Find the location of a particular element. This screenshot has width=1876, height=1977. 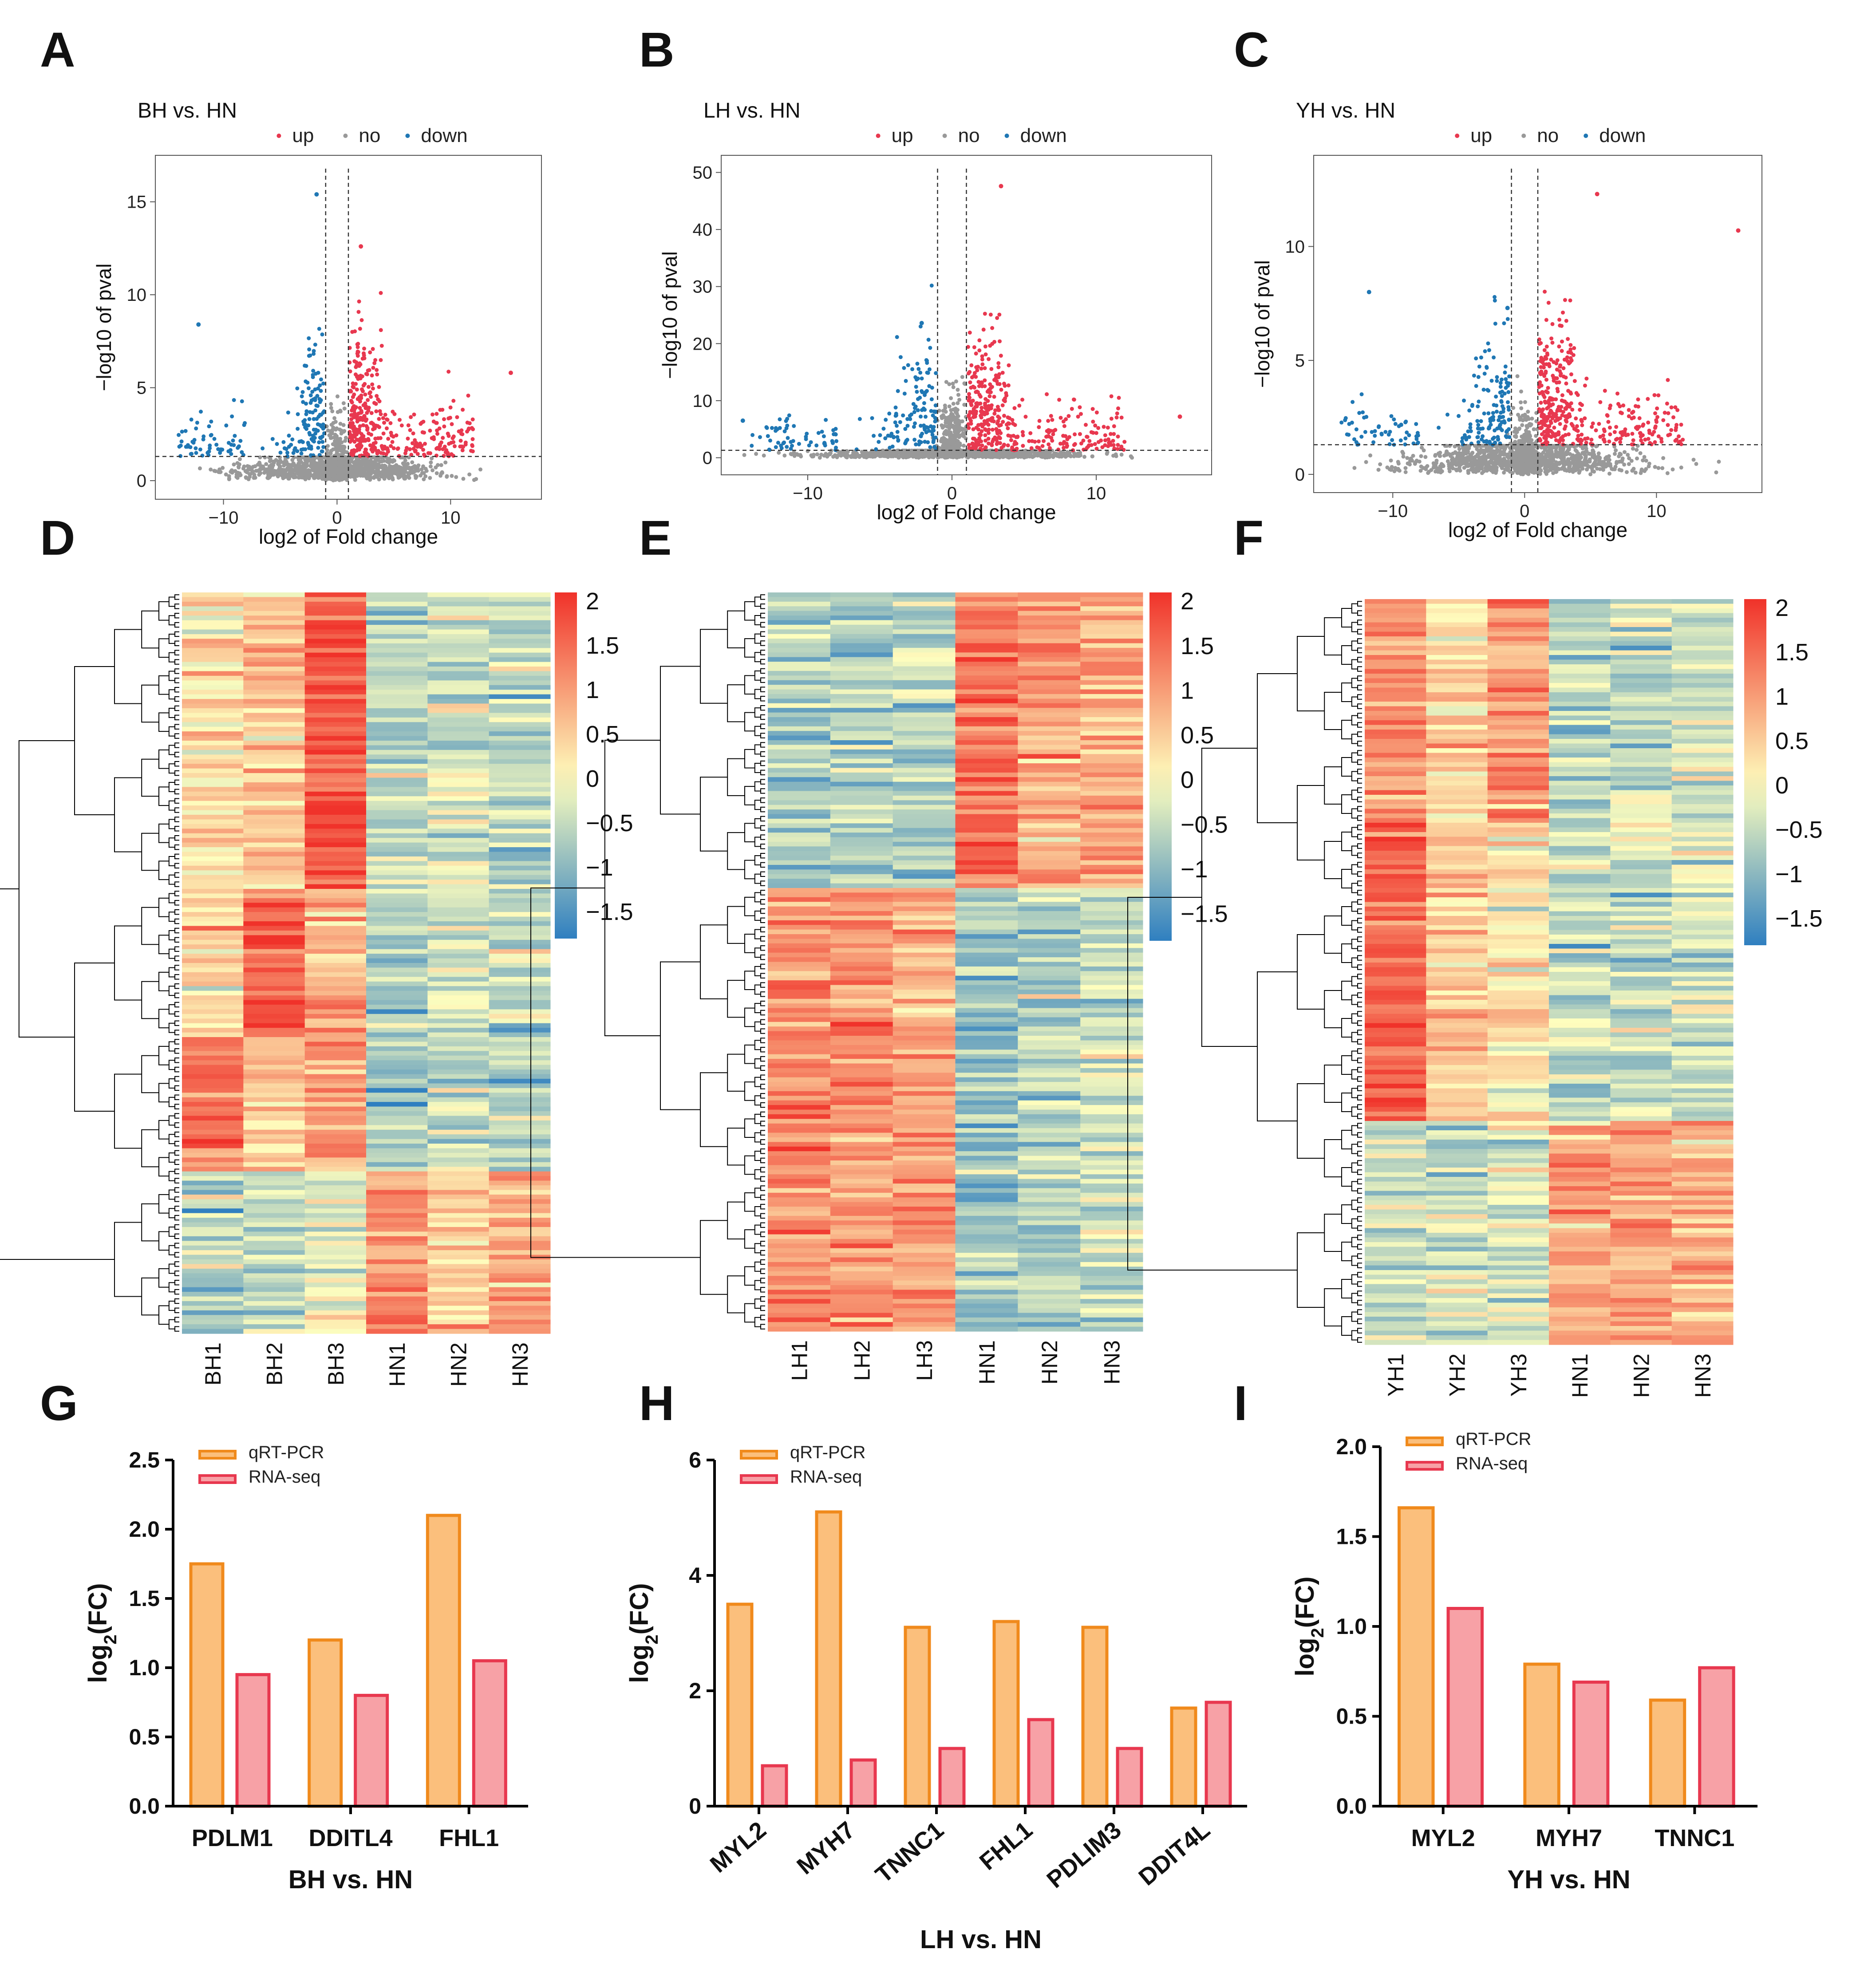

panel-letter-i: I is located at coordinates (1241, 1403).